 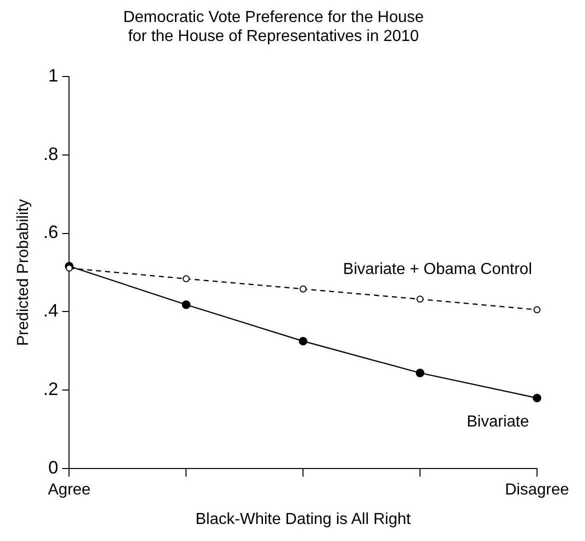 What do you see at coordinates (50, 154) in the screenshot?
I see `y-tick-label: .8` at bounding box center [50, 154].